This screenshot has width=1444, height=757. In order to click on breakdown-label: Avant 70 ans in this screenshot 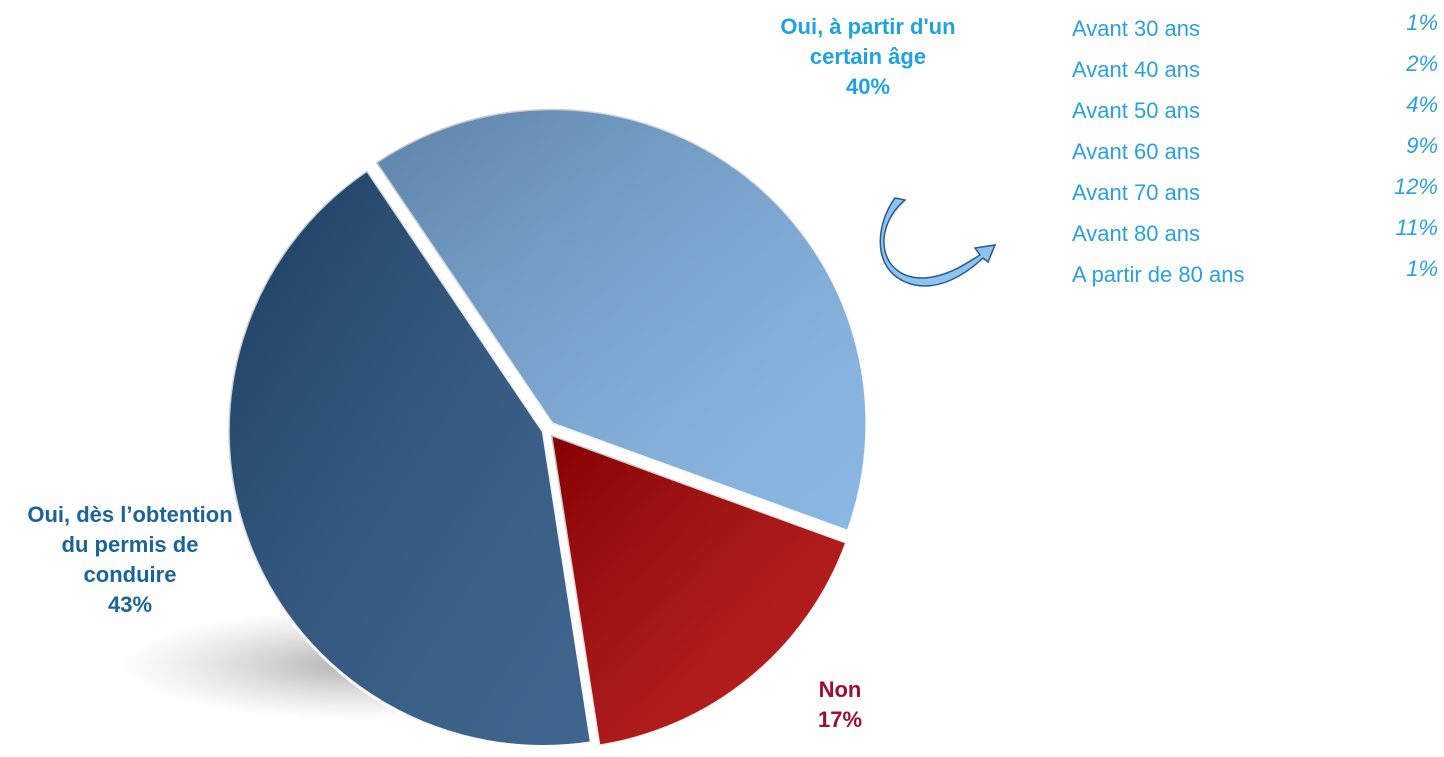, I will do `click(1136, 192)`.